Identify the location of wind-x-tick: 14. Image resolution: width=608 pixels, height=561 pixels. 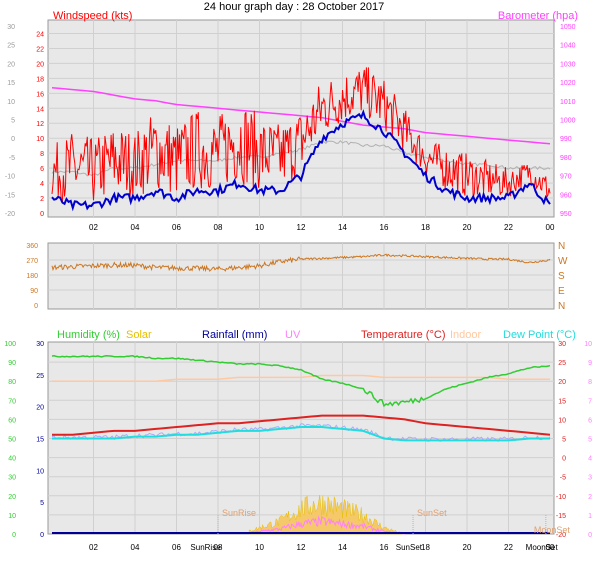
(342, 227).